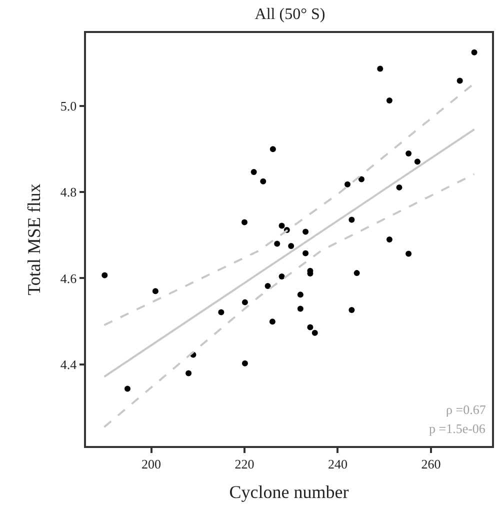  Describe the element at coordinates (466, 409) in the screenshot. I see `annotation: ρ =0.67` at that location.